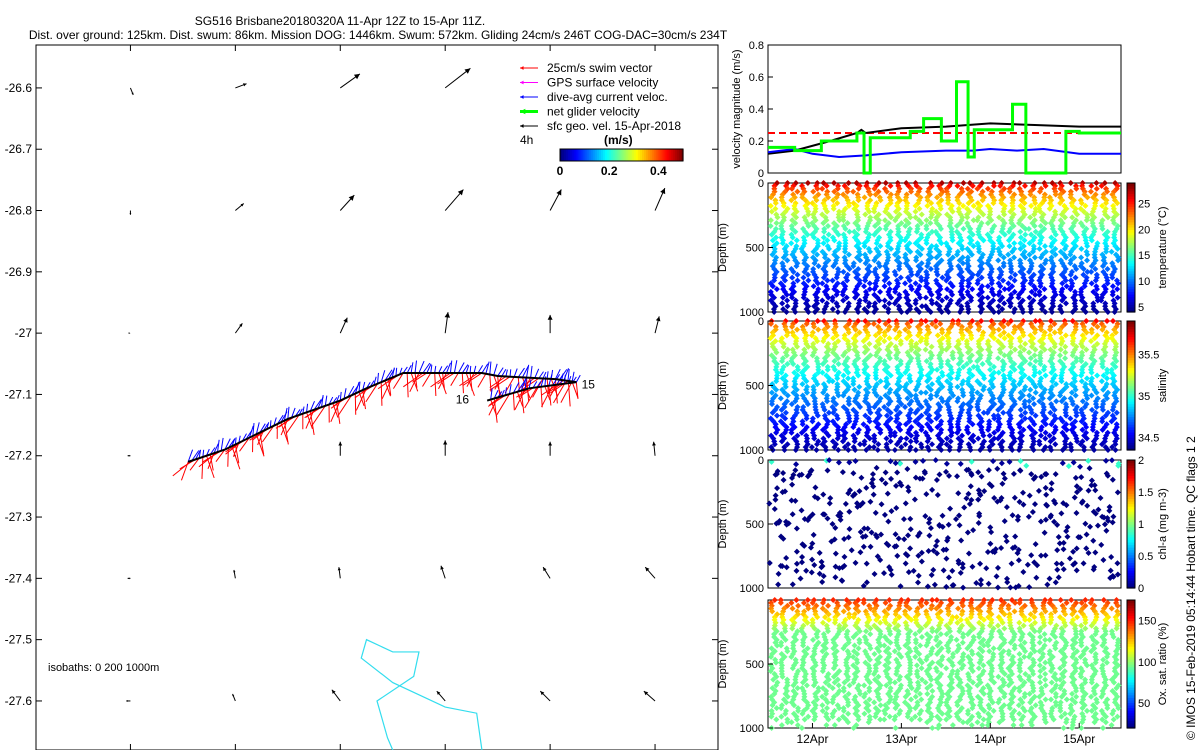 The width and height of the screenshot is (1200, 750). Describe the element at coordinates (761, 461) in the screenshot. I see `section-y-tick-label: 0` at that location.